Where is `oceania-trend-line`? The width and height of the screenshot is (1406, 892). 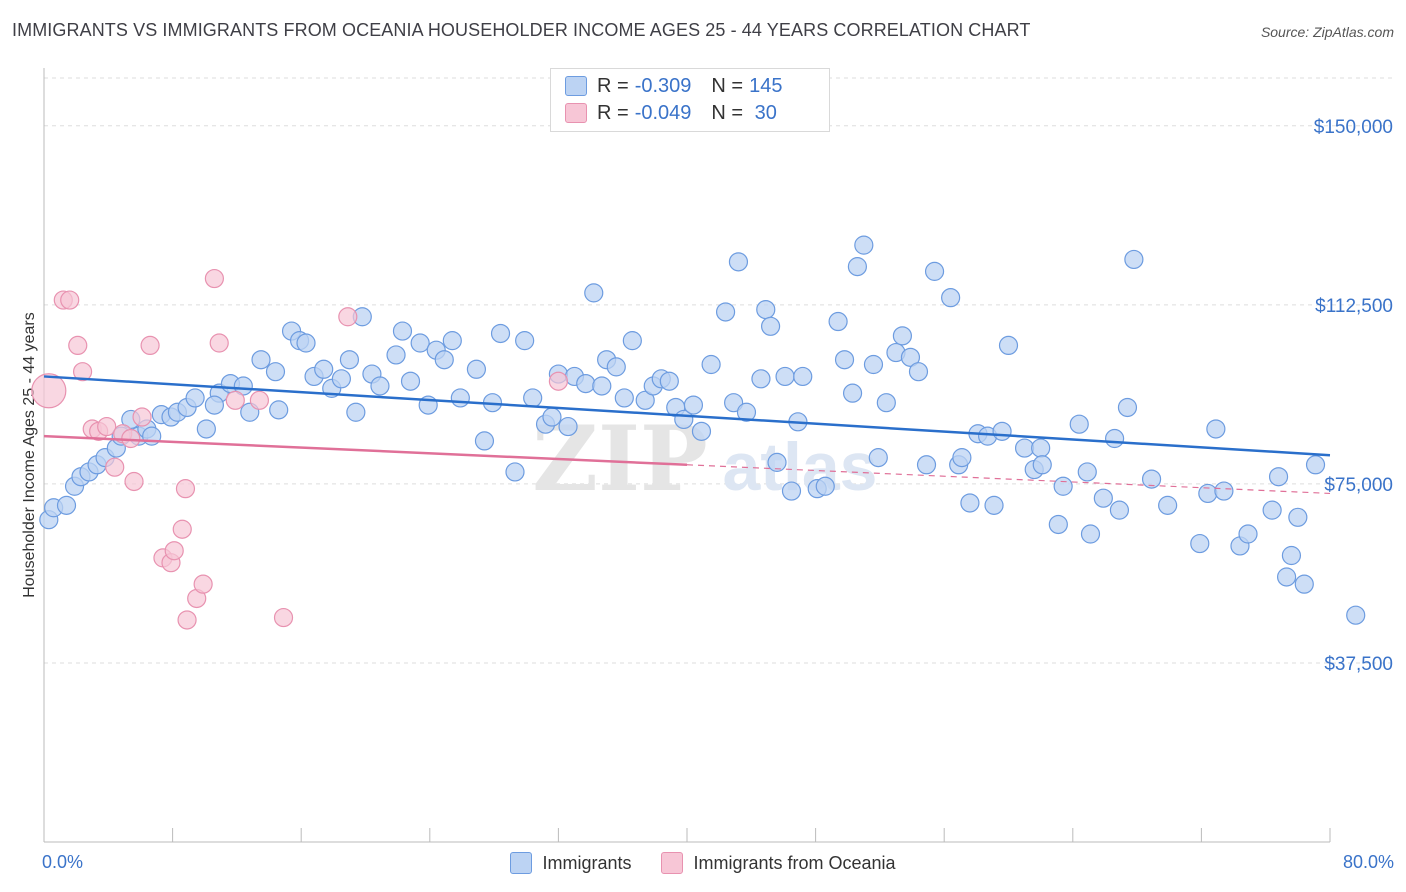 oceania-trend-line is located at coordinates (365, 450).